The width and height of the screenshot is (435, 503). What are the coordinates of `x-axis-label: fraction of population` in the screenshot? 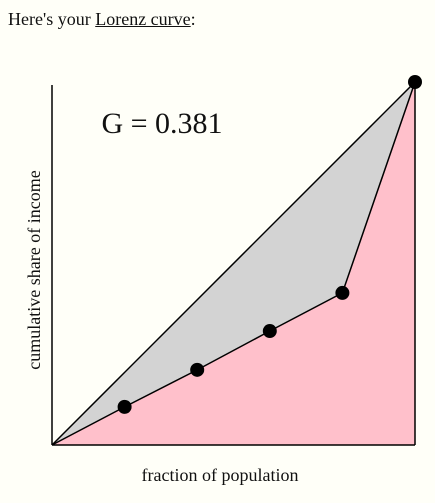 It's located at (220, 475).